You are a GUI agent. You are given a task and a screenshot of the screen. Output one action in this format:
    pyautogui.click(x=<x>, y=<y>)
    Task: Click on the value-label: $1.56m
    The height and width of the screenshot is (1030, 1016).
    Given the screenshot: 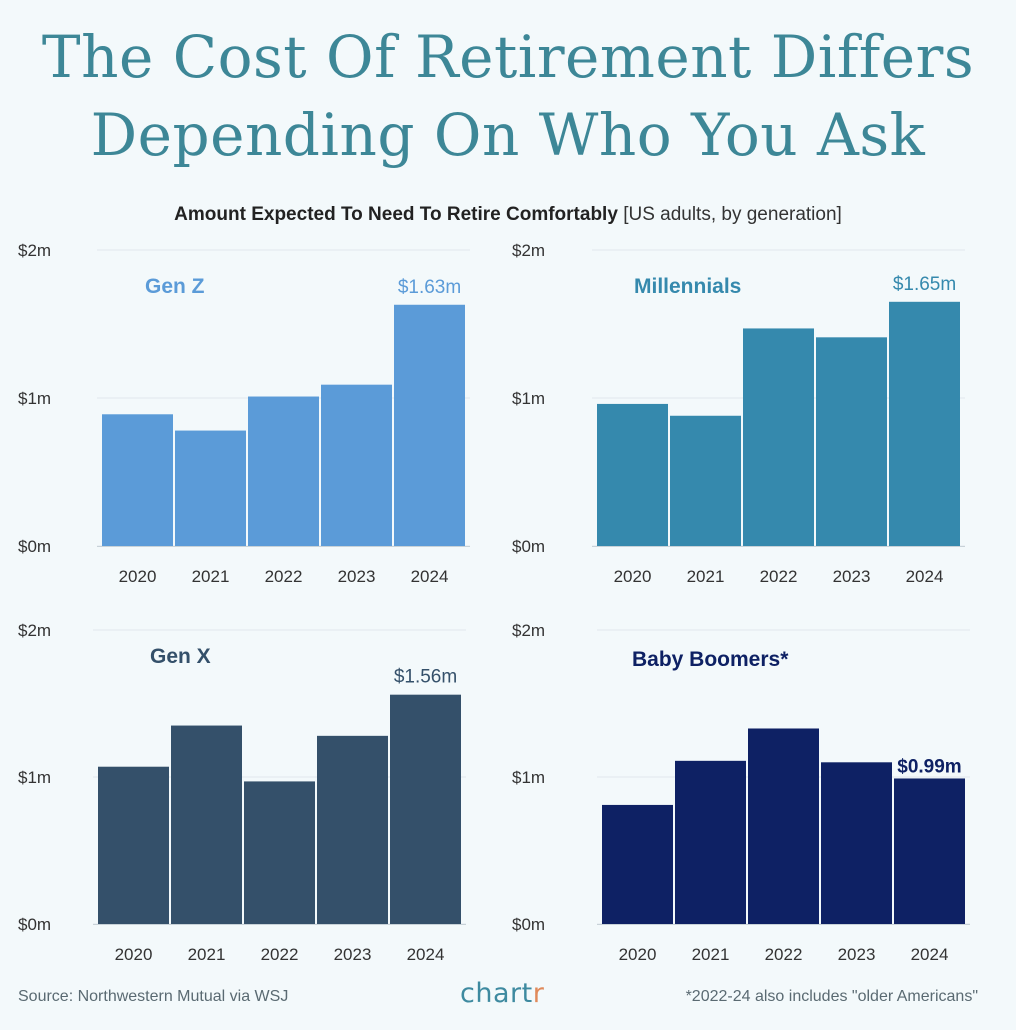 What is the action you would take?
    pyautogui.click(x=425, y=677)
    